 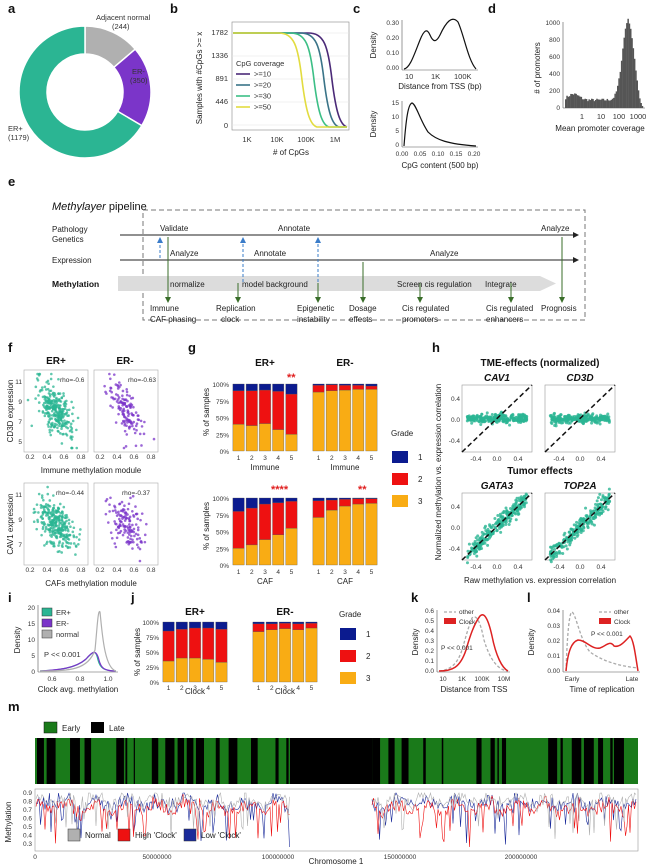 What do you see at coordinates (504, 319) in the screenshot?
I see `output-enhancers: enhancers` at bounding box center [504, 319].